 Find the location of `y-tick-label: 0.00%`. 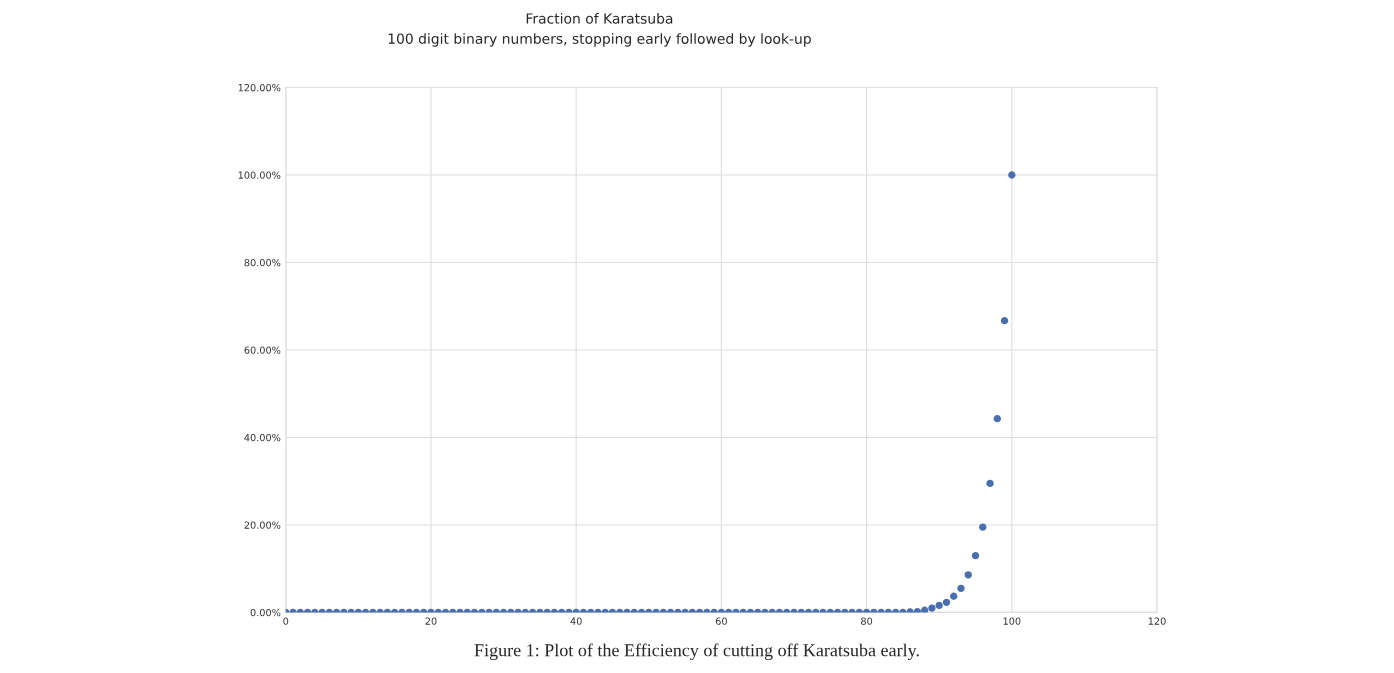

y-tick-label: 0.00% is located at coordinates (265, 612).